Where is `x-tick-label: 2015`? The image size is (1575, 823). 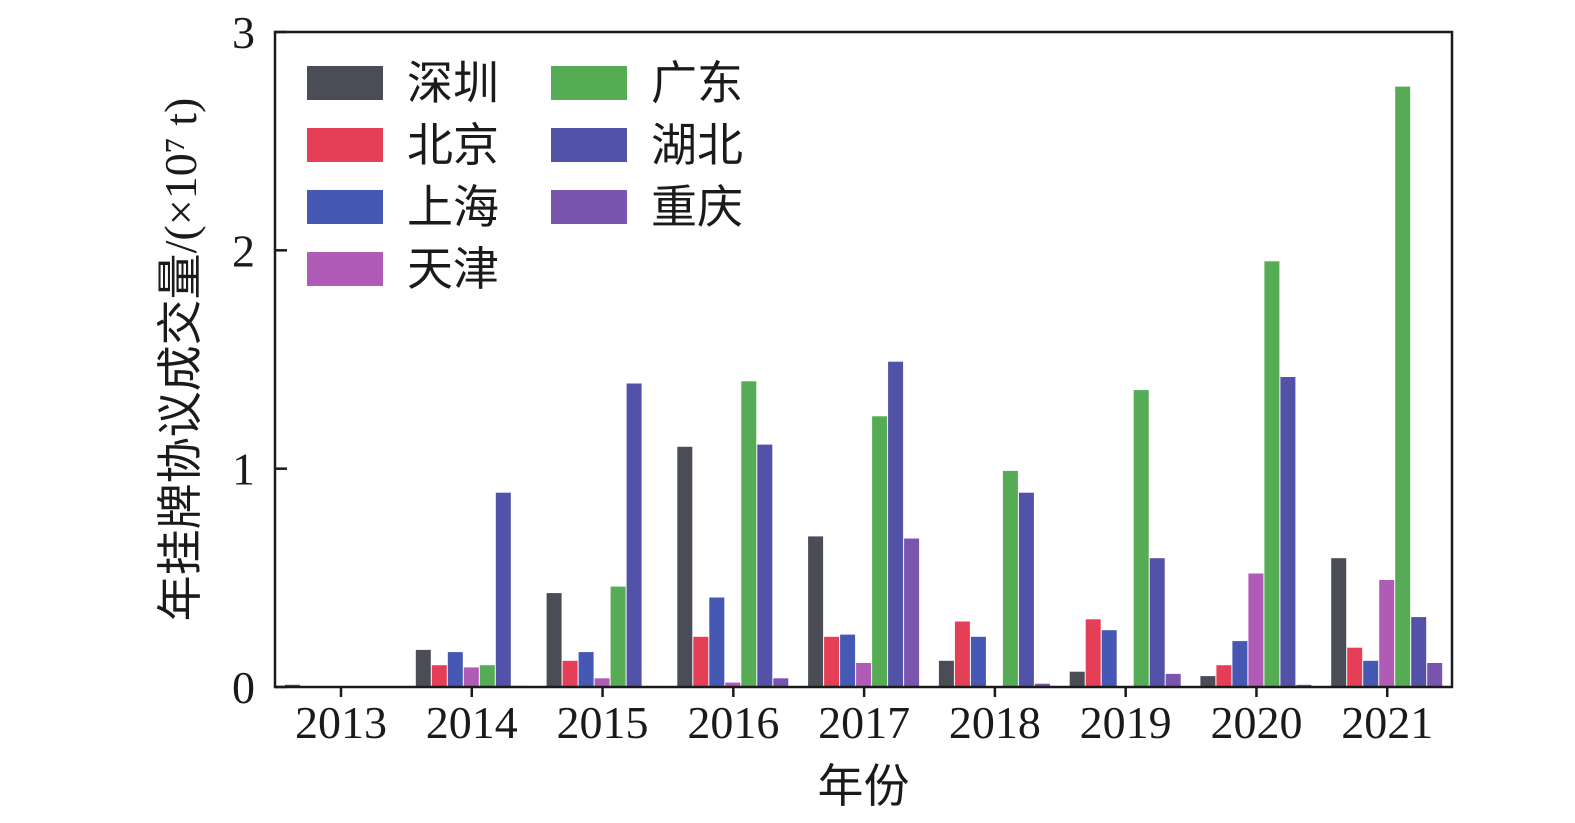
x-tick-label: 2015 is located at coordinates (603, 722).